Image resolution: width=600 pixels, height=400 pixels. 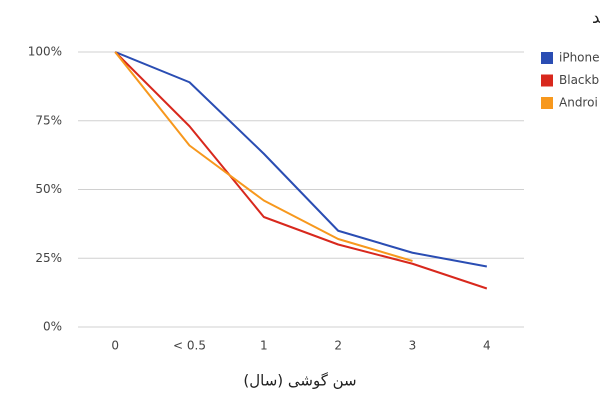 What do you see at coordinates (52, 327) in the screenshot?
I see `y-tick-label: 0%` at bounding box center [52, 327].